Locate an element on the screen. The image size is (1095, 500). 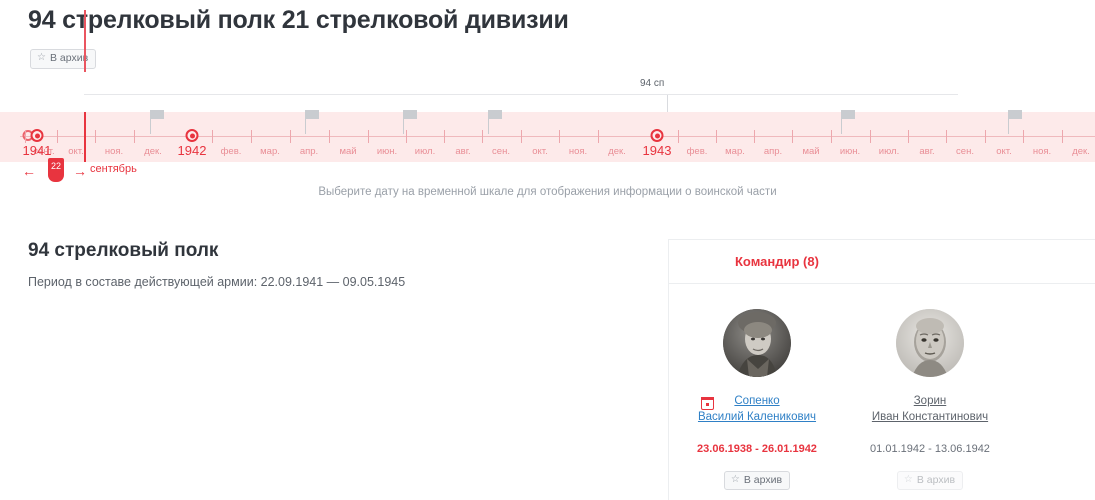
archive-button-label: В архив is located at coordinates (936, 479).